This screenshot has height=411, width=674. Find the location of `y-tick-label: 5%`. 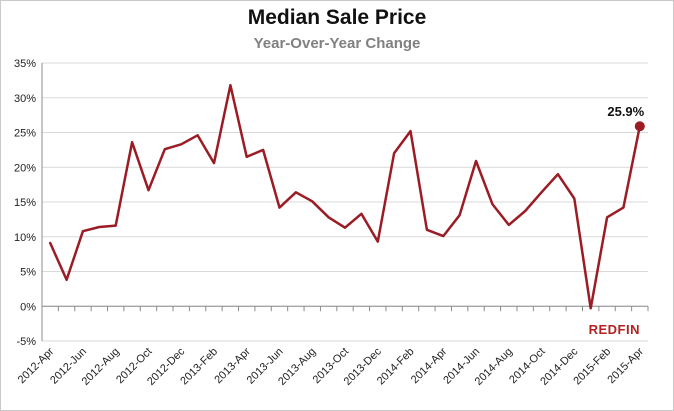

y-tick-label: 5% is located at coordinates (28, 273).